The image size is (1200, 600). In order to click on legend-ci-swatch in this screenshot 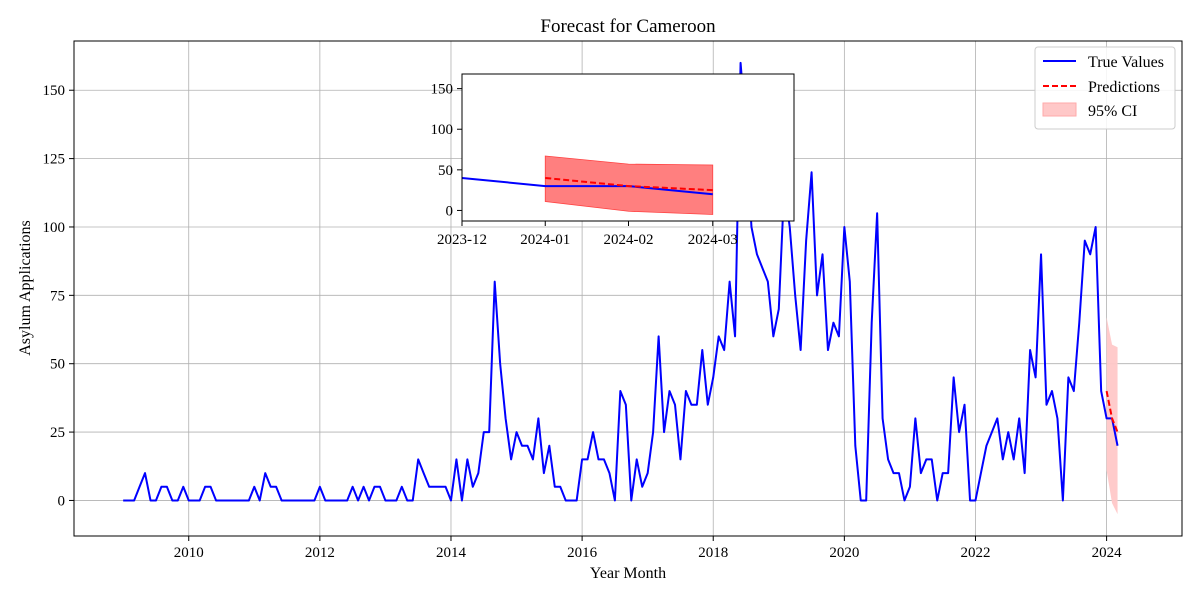, I will do `click(1059, 109)`.